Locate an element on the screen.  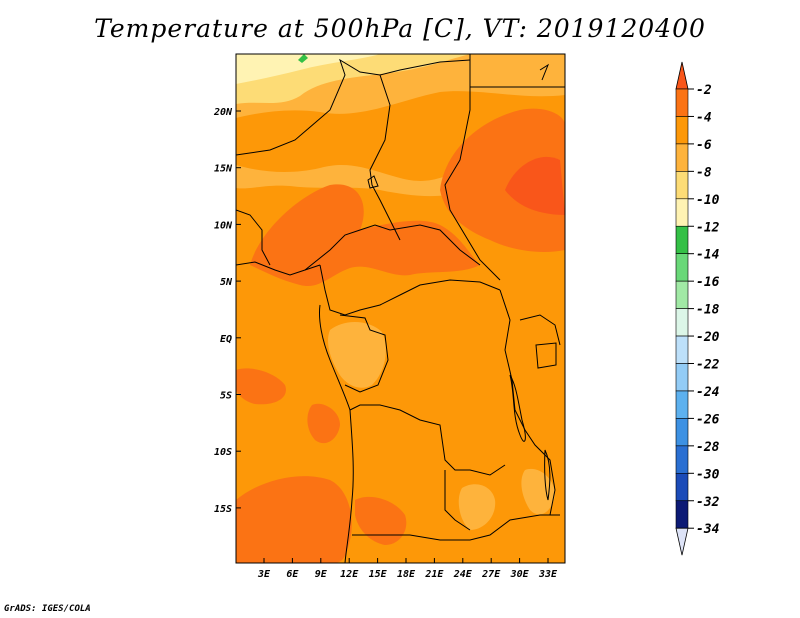
lat-label: 15N is located at coordinates (223, 169).